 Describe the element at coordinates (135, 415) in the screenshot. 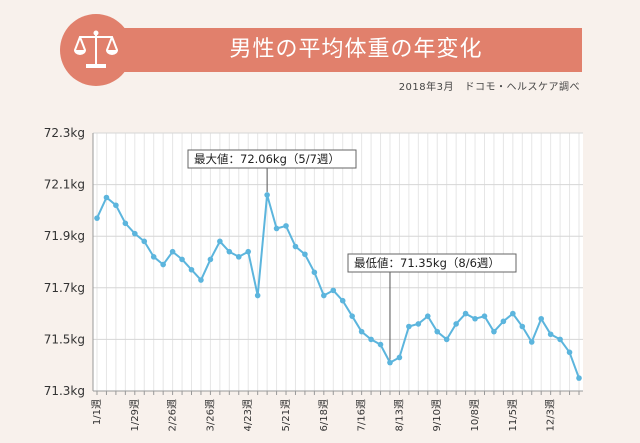

I see `x-tick-label: 1/29週` at that location.